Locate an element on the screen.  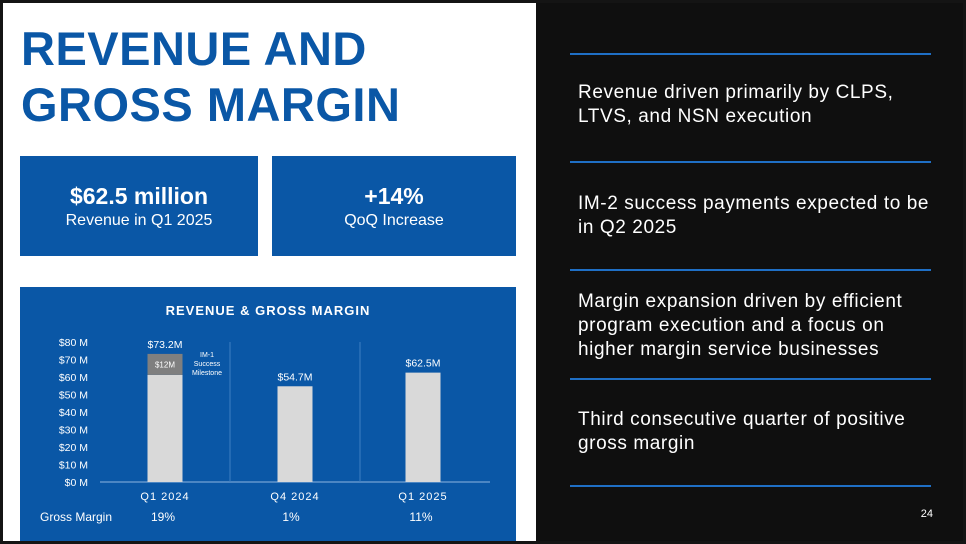
milestone-annotation: IM-1 is located at coordinates (207, 355).